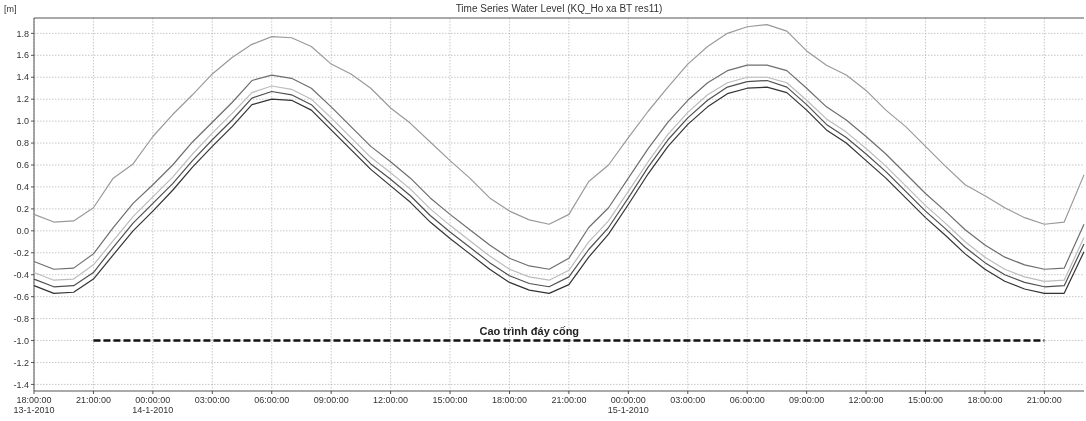  Describe the element at coordinates (22, 33) in the screenshot. I see `y-tick-label: 1.8` at that location.